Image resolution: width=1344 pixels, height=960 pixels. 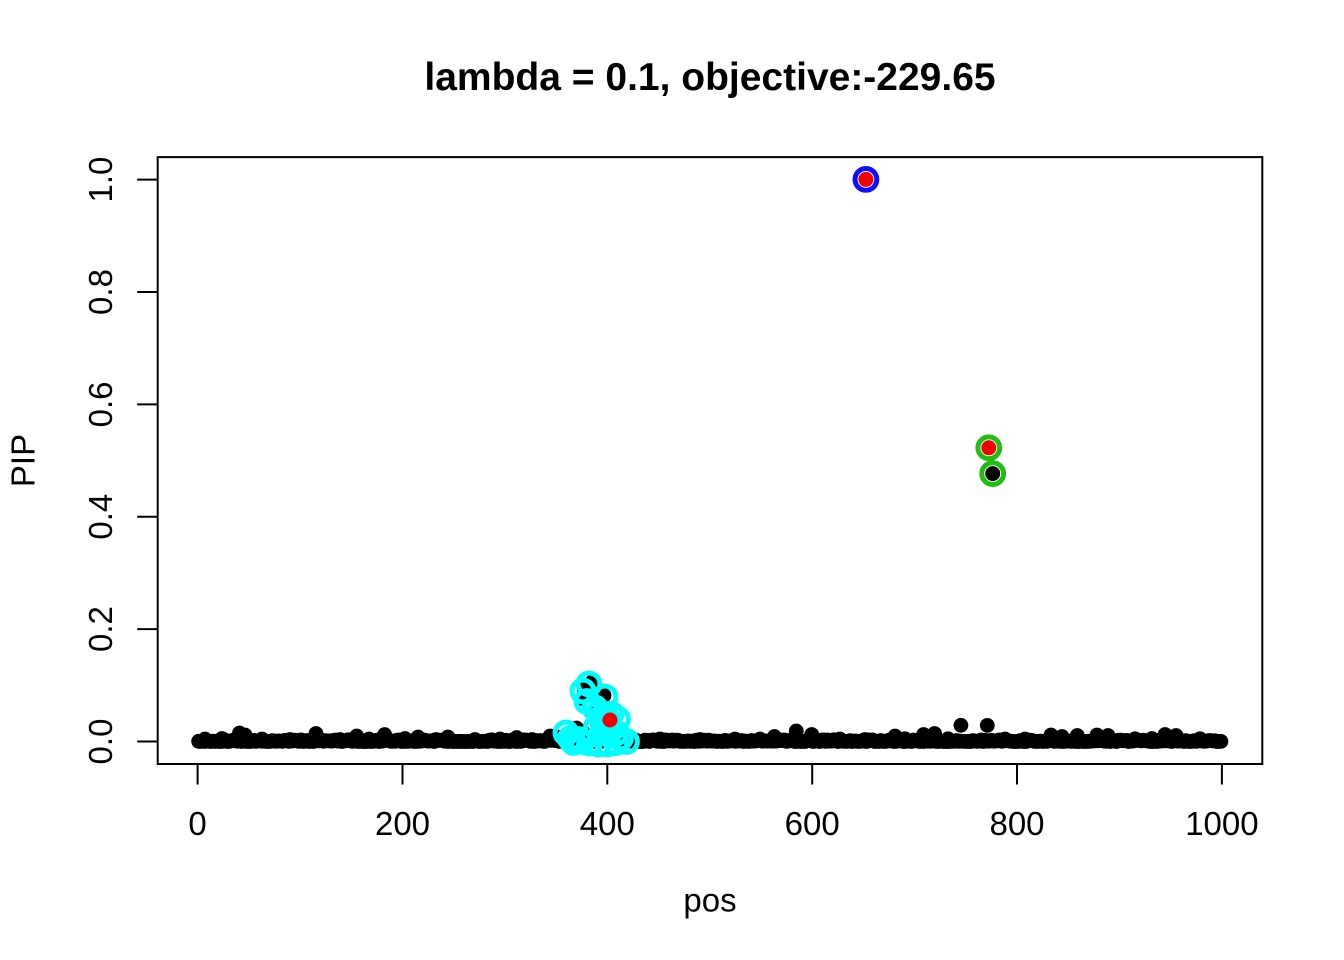 I want to click on svg-text: 400, so click(x=607, y=823).